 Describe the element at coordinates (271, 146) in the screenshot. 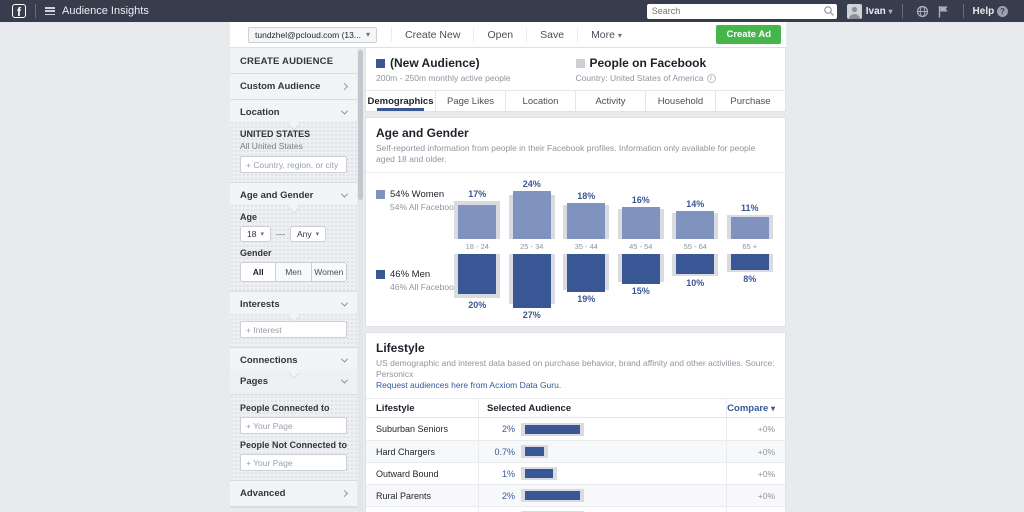

I see `location-scope-label: All United States` at that location.